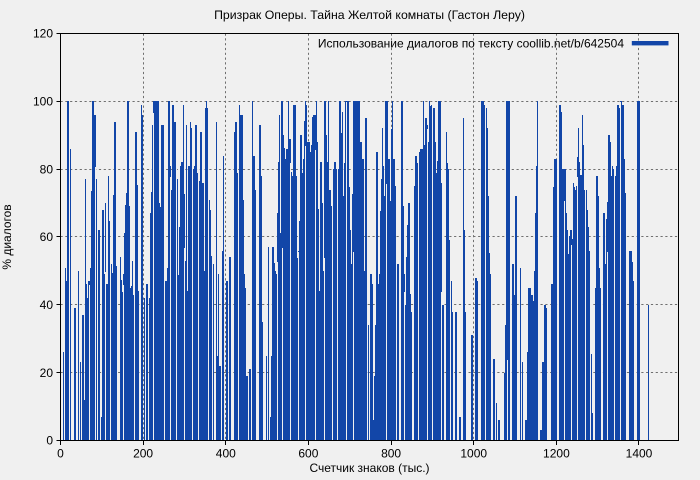  Describe the element at coordinates (47, 237) in the screenshot. I see `svg-text: 60` at that location.